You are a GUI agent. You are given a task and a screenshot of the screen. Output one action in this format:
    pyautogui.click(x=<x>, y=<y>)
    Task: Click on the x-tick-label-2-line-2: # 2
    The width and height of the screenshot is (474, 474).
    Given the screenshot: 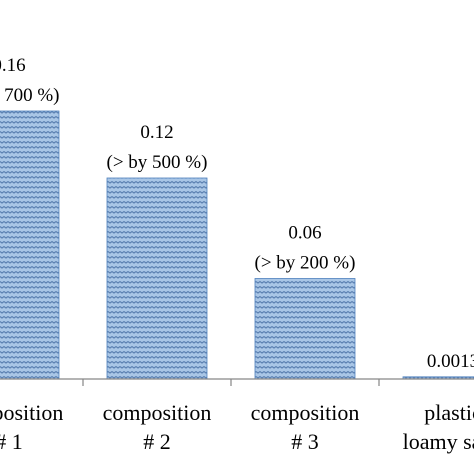 What is the action you would take?
    pyautogui.click(x=157, y=441)
    